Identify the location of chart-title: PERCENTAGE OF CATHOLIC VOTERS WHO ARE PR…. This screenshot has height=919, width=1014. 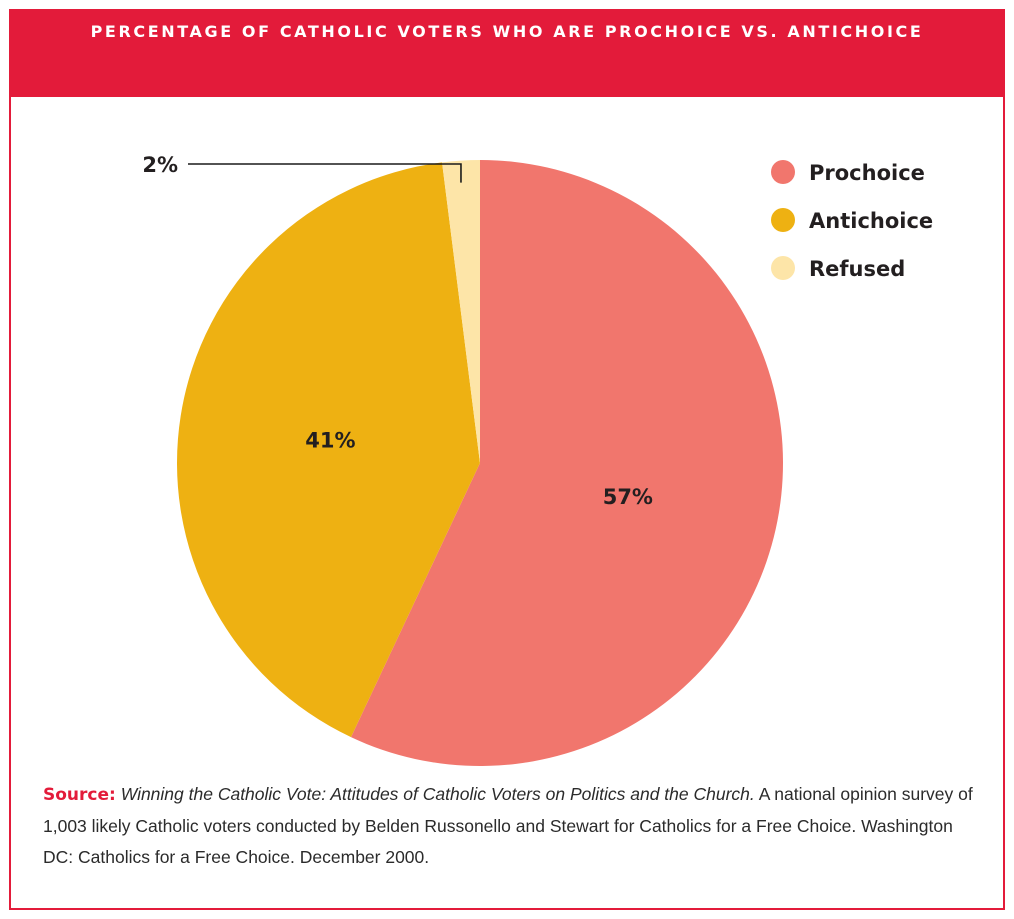
(507, 31).